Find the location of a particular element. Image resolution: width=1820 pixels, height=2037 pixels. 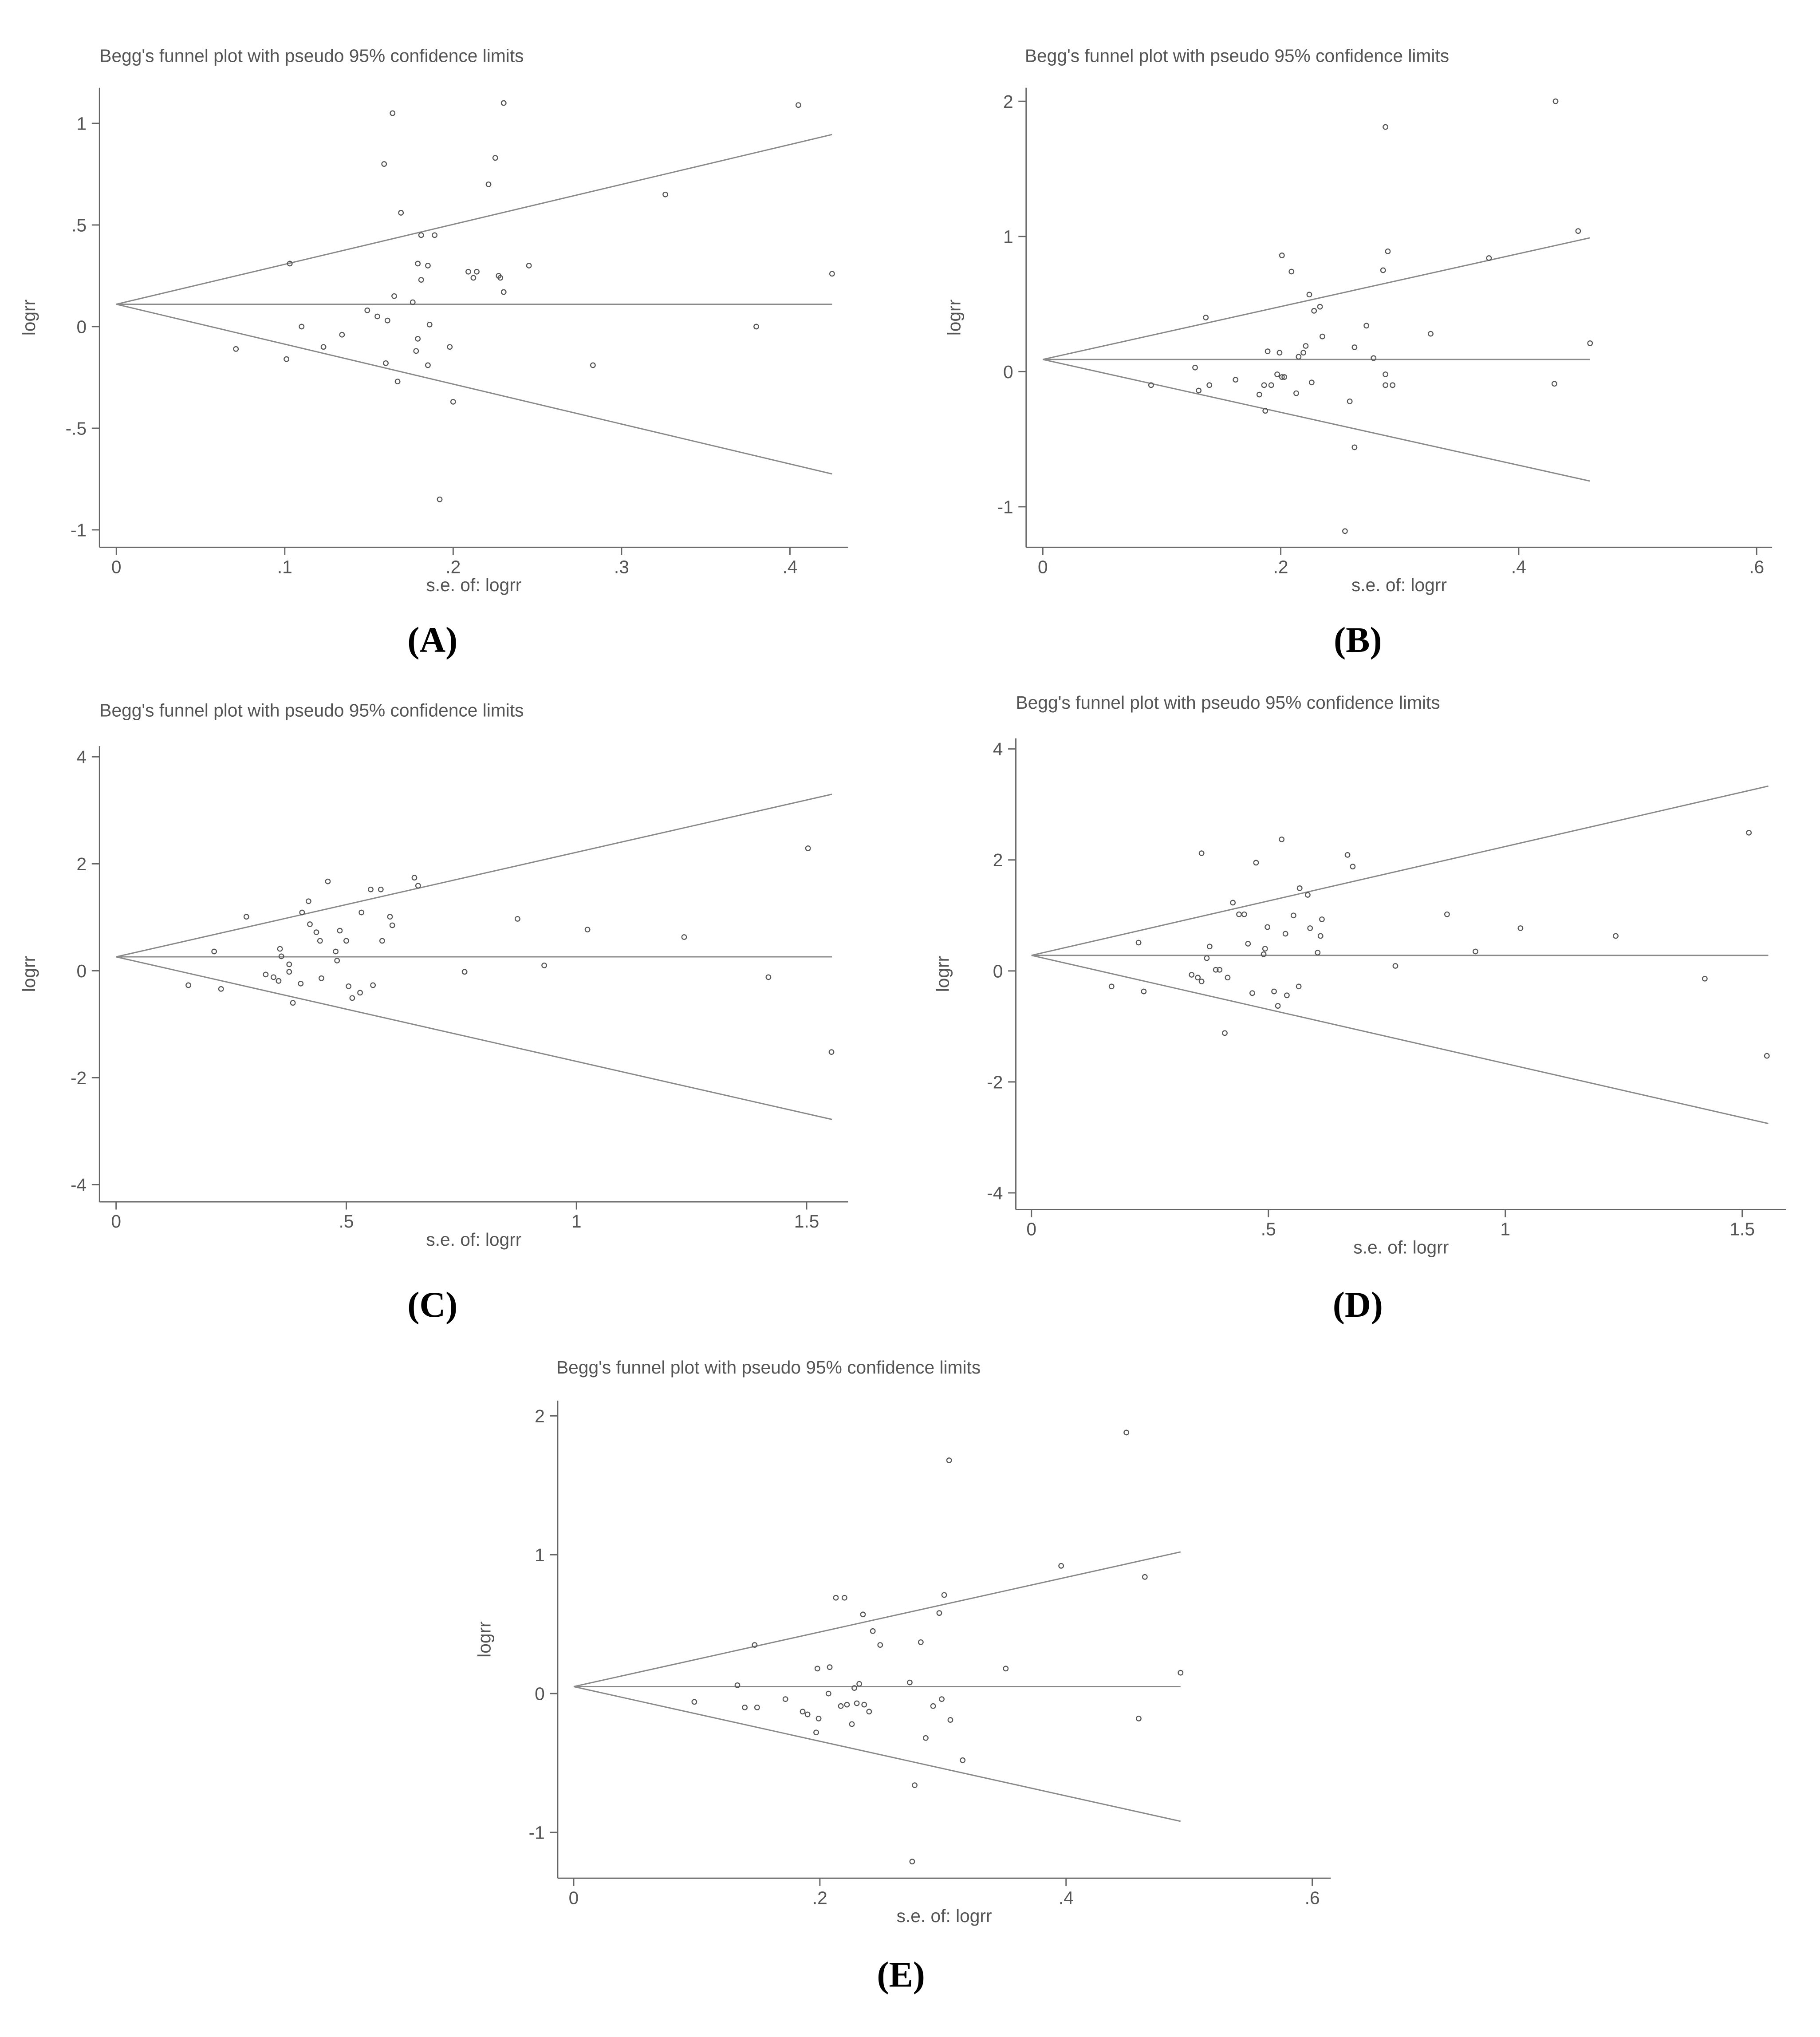

y-tick-label: 2 is located at coordinates (998, 860).